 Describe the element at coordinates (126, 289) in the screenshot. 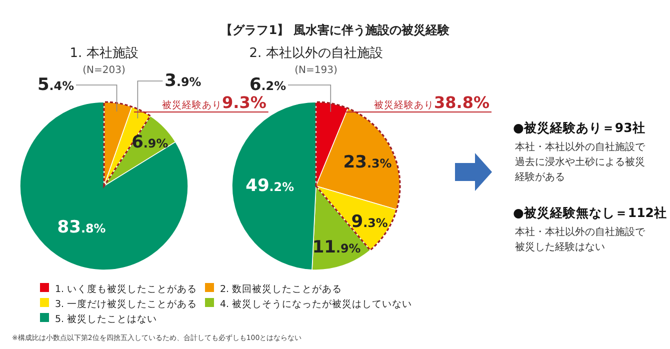

I see `legend-label: 1. いく度も被災したことがある` at that location.